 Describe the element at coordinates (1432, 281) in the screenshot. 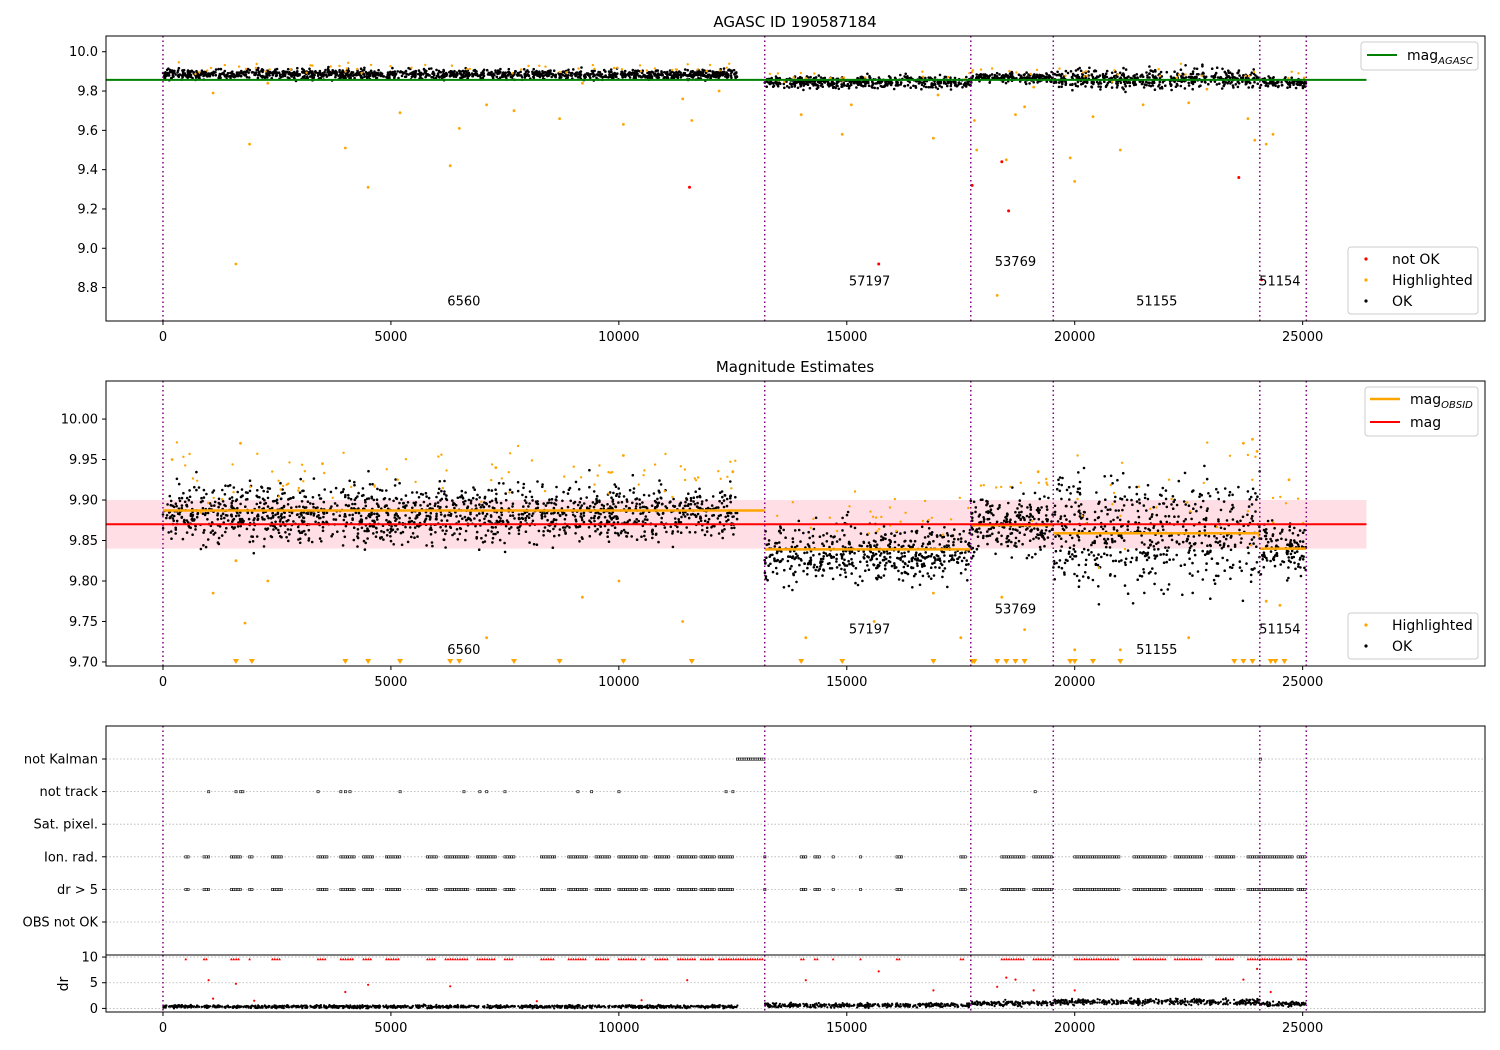

I see `legend-label-highlighted: Highlighted` at that location.